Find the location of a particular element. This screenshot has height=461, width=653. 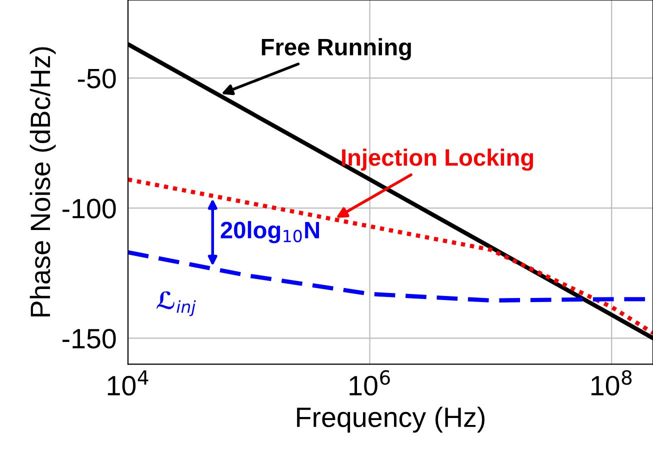

annotation: 20log$_{10}$N is located at coordinates (269, 232).